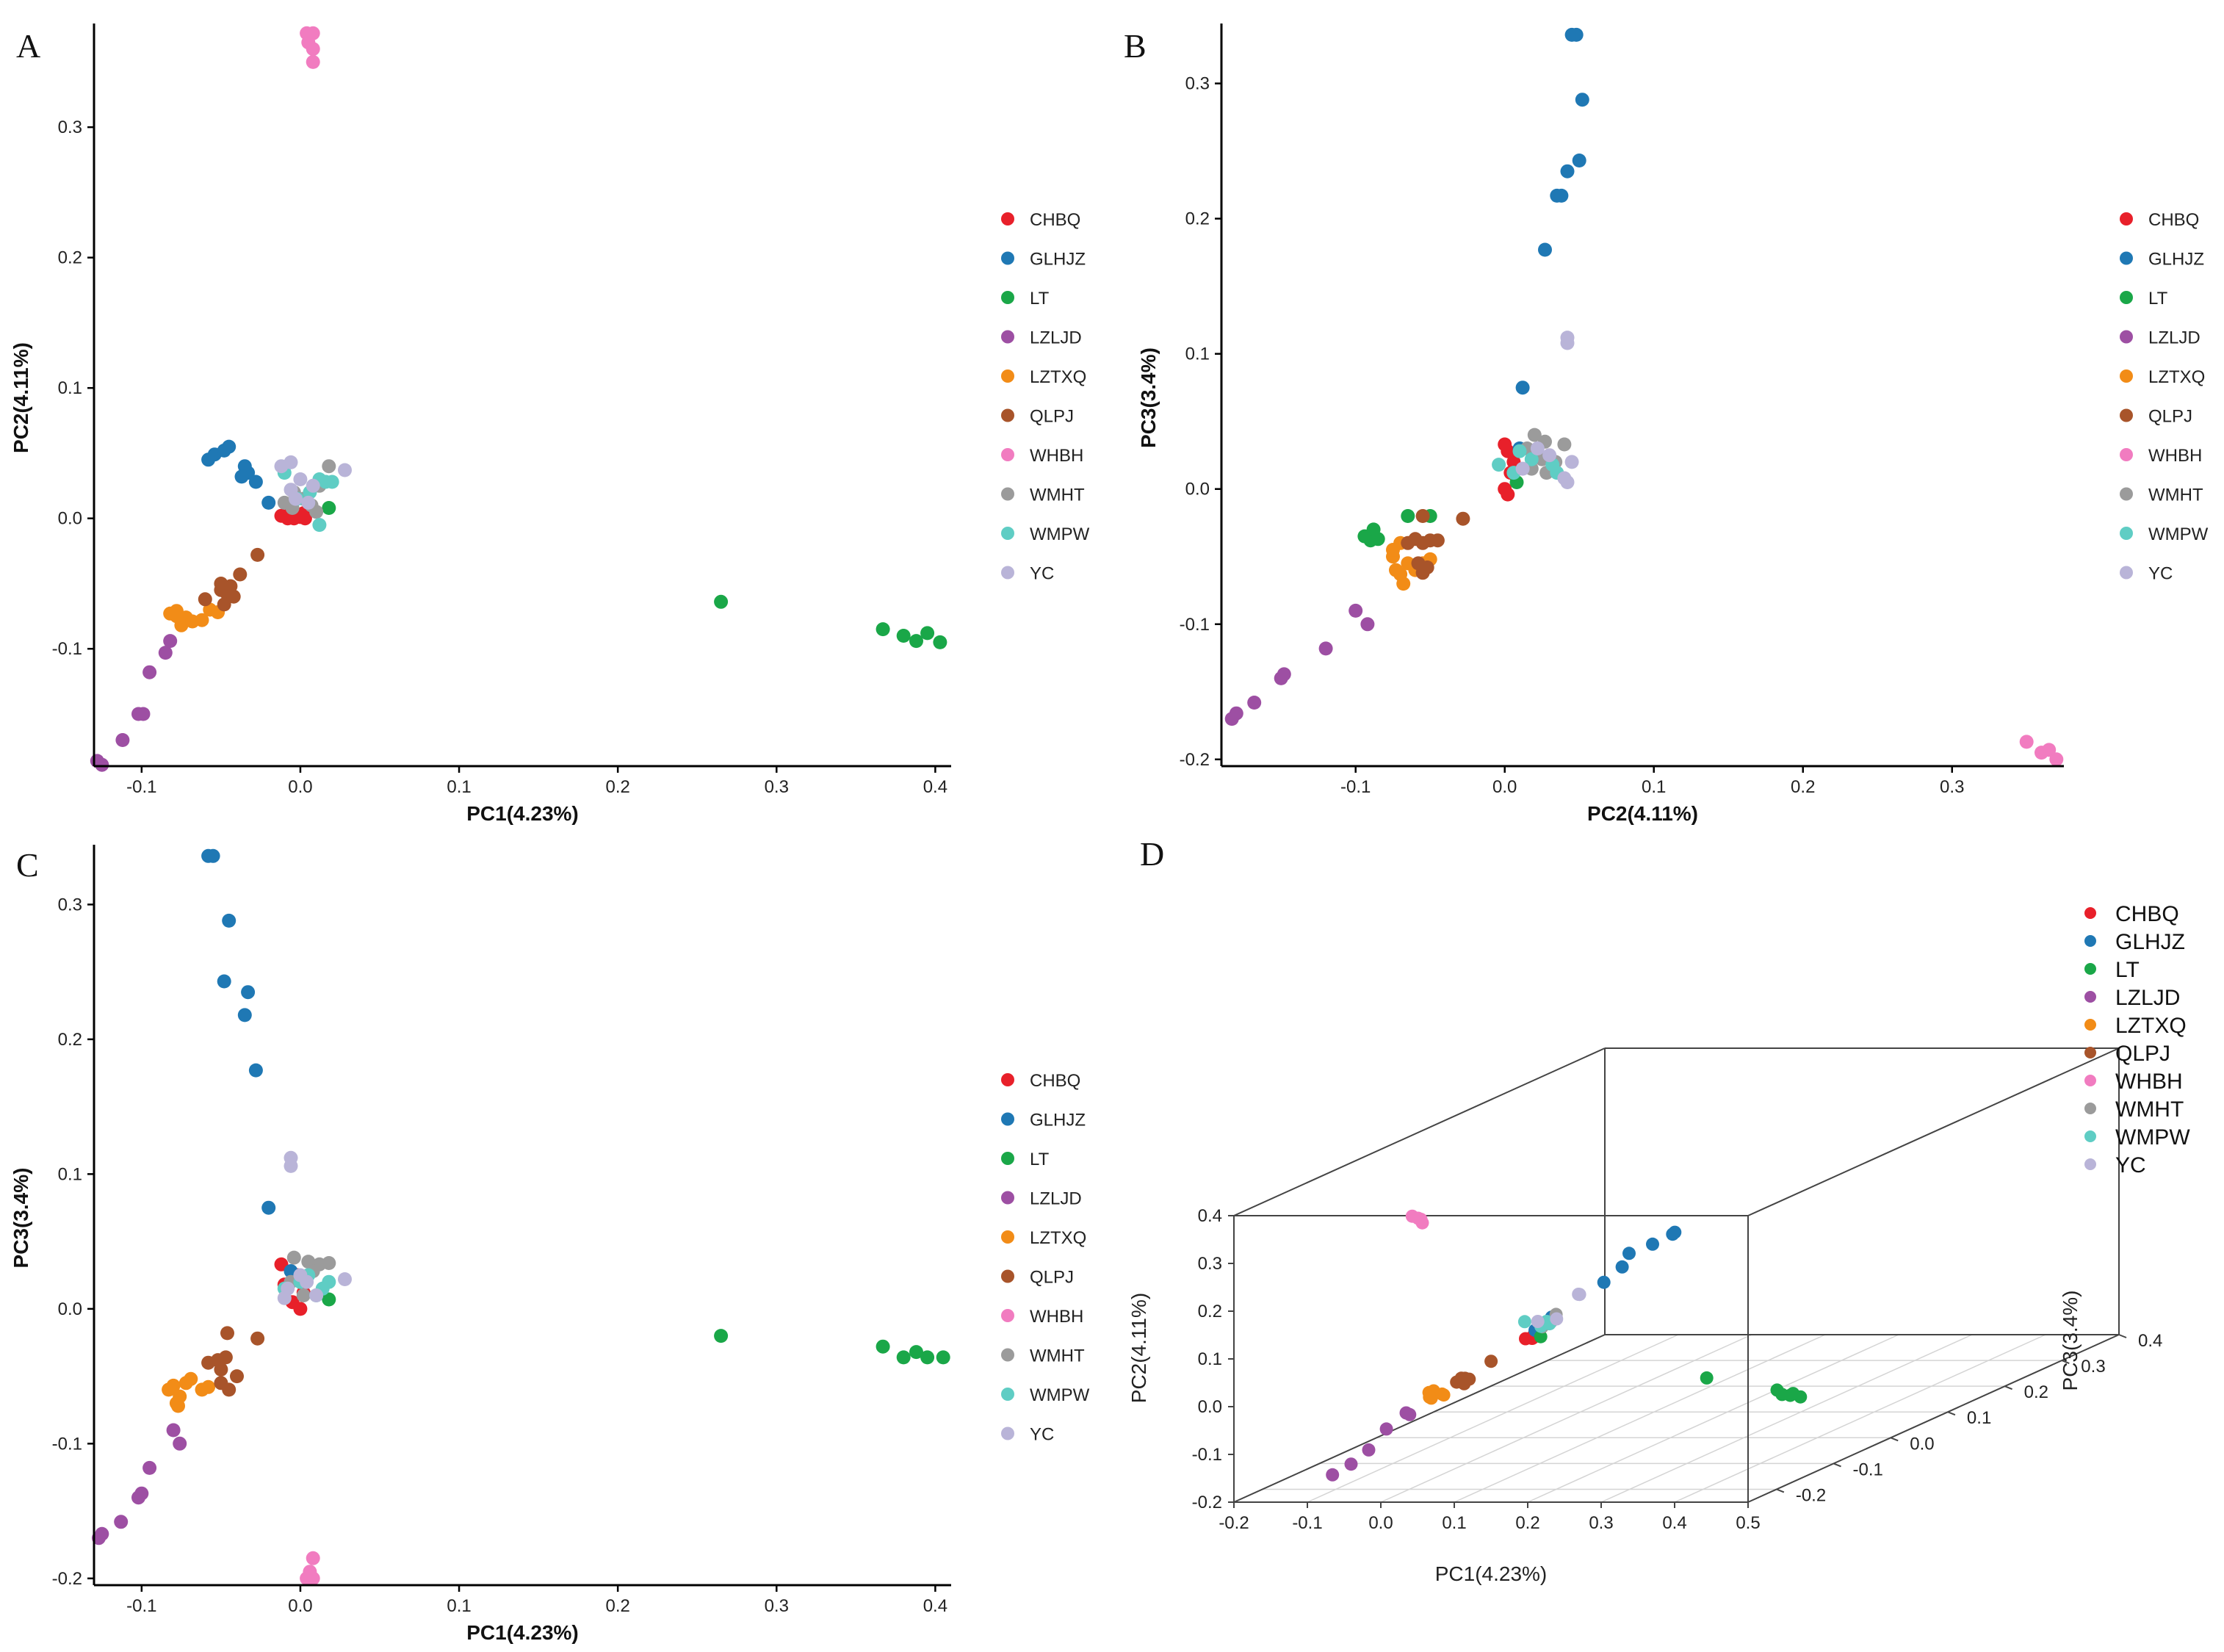 The width and height of the screenshot is (2224, 1652). Describe the element at coordinates (1148, 397) in the screenshot. I see `y-axis-title: PC3(3.4%)` at that location.